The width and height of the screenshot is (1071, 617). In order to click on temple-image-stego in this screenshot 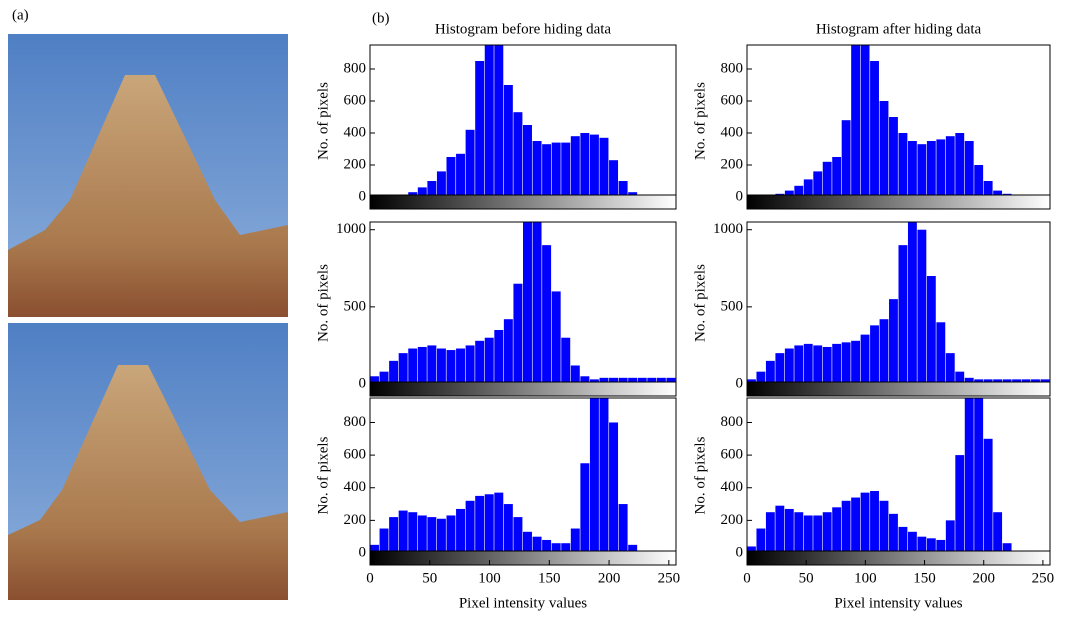, I will do `click(148, 461)`.